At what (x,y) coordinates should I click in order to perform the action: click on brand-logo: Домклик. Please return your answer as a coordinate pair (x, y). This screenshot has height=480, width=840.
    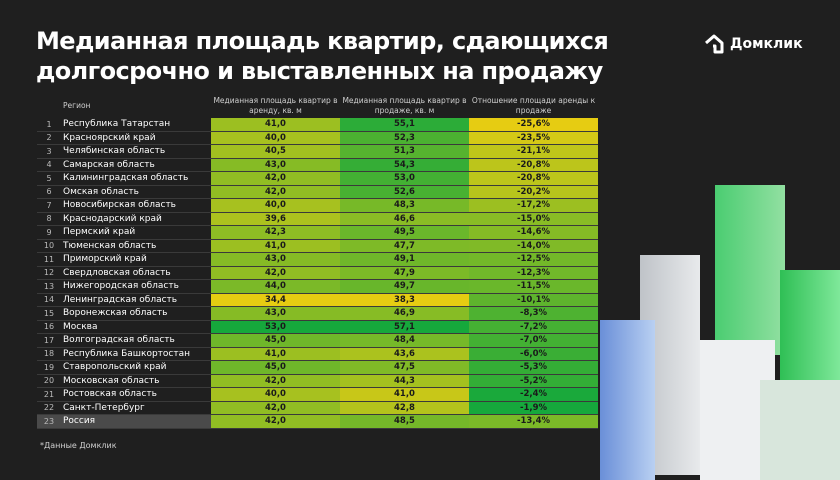
    Looking at the image, I should click on (753, 44).